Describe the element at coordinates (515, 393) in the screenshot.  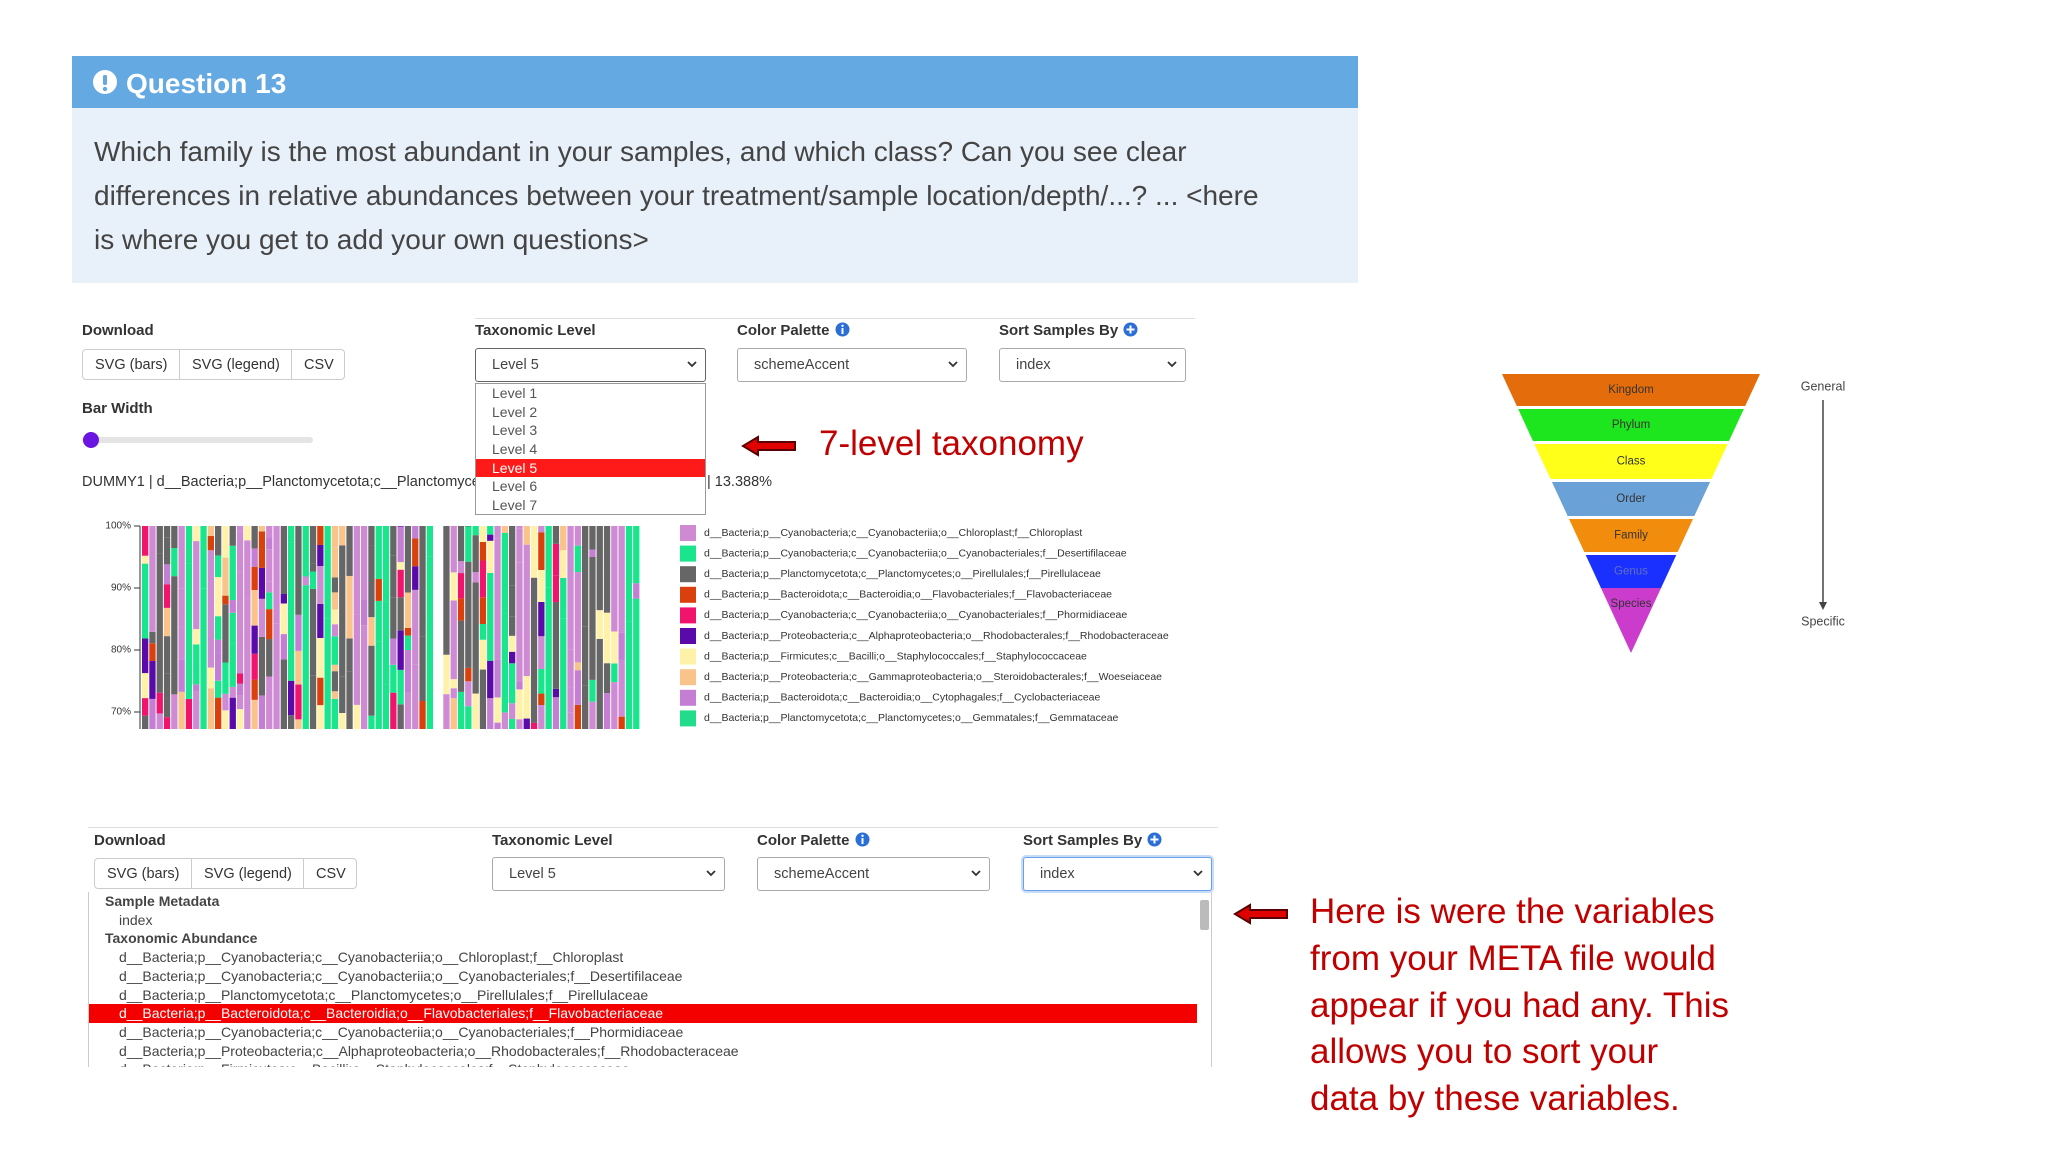
I see `level-option: Level 1` at that location.